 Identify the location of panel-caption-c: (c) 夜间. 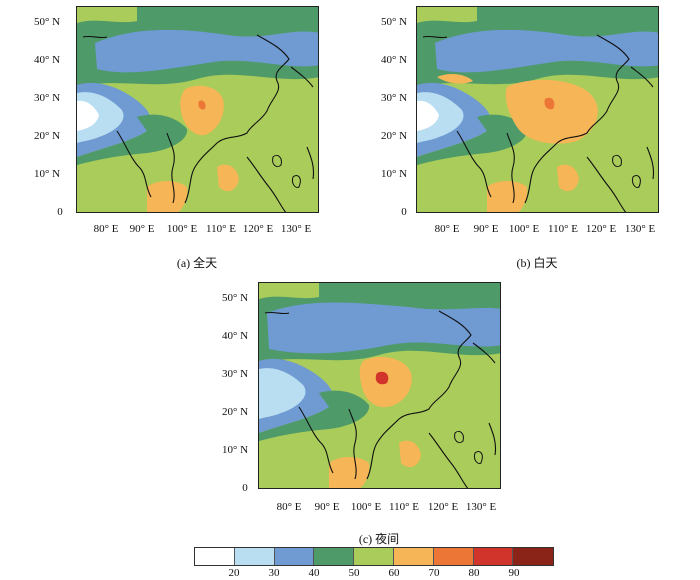
(379, 539).